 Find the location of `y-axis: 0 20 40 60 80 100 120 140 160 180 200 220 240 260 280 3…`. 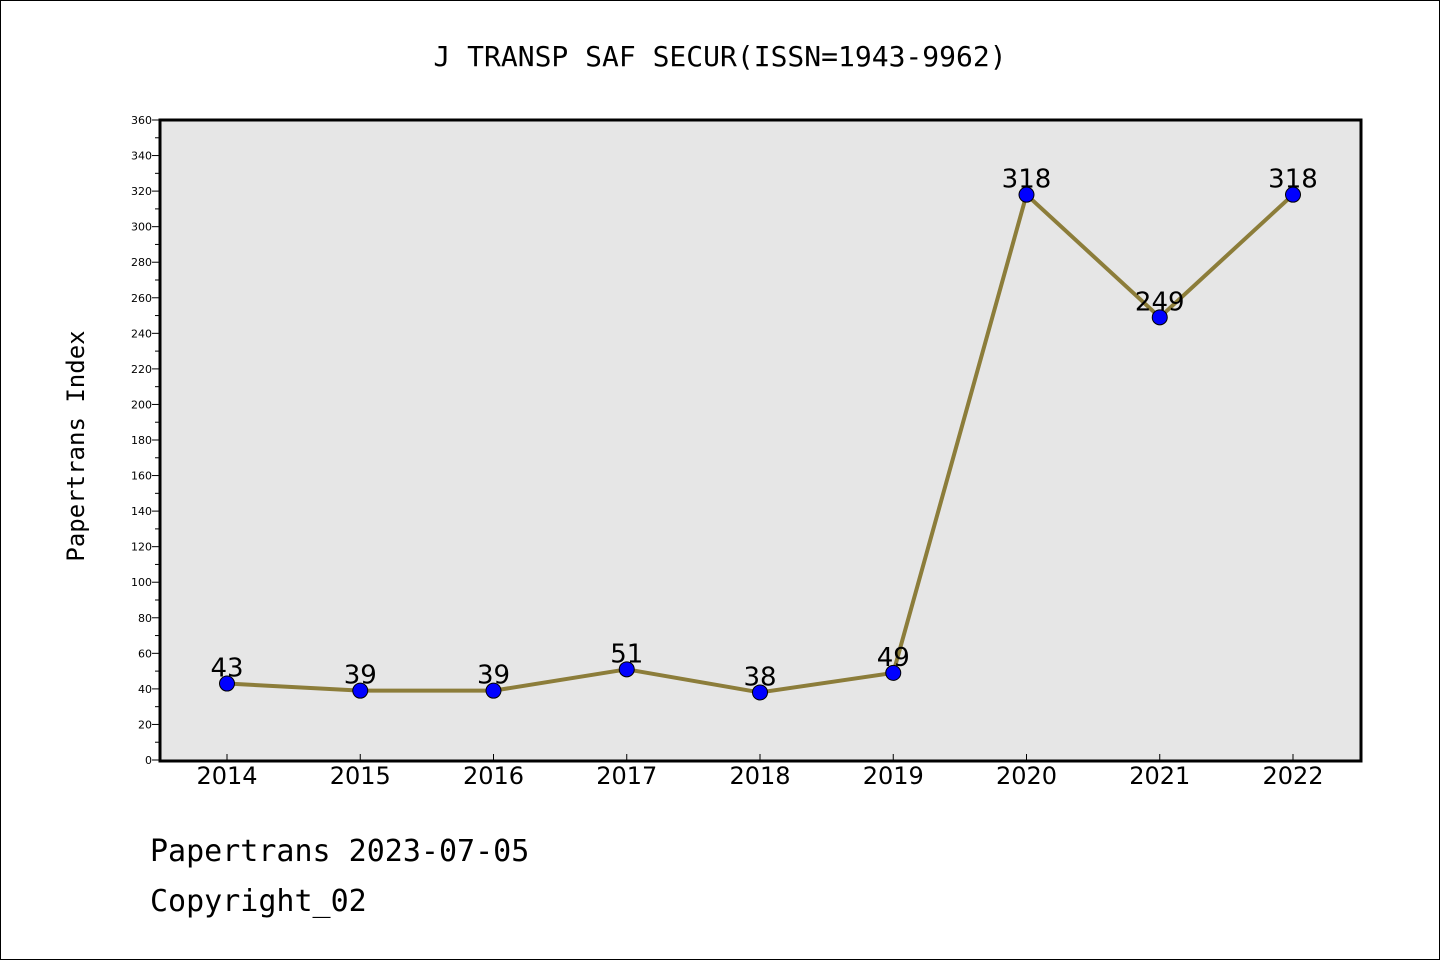

y-axis: 0 20 40 60 80 100 120 140 160 180 200 220 240 260 280 3… is located at coordinates (145, 440).